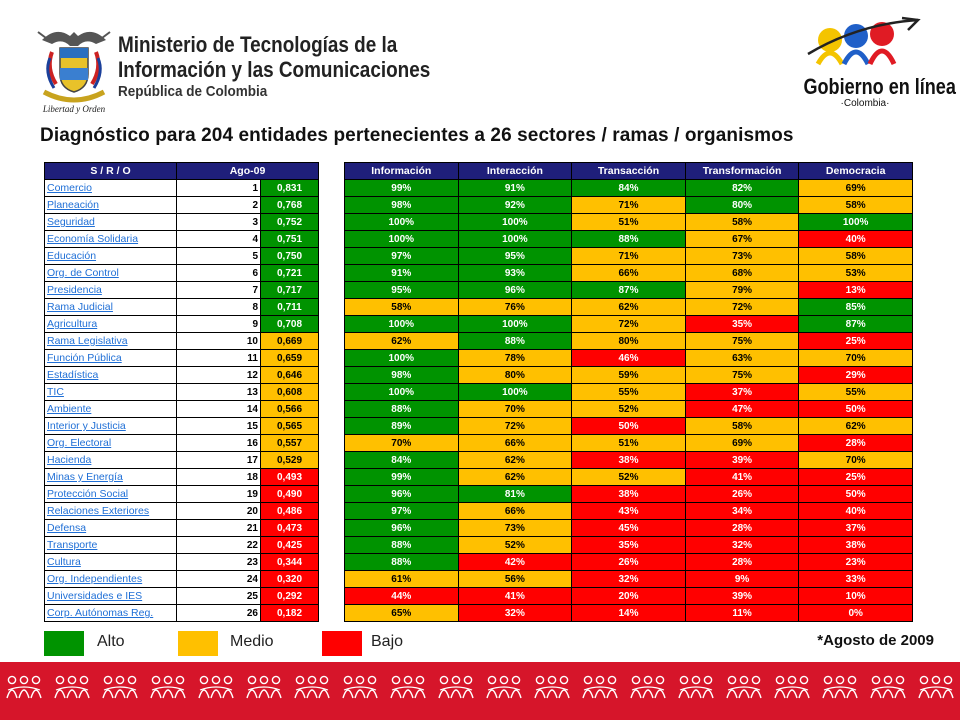 The width and height of the screenshot is (960, 720). Describe the element at coordinates (742, 443) in the screenshot. I see `phase-value-cell: 69%` at that location.